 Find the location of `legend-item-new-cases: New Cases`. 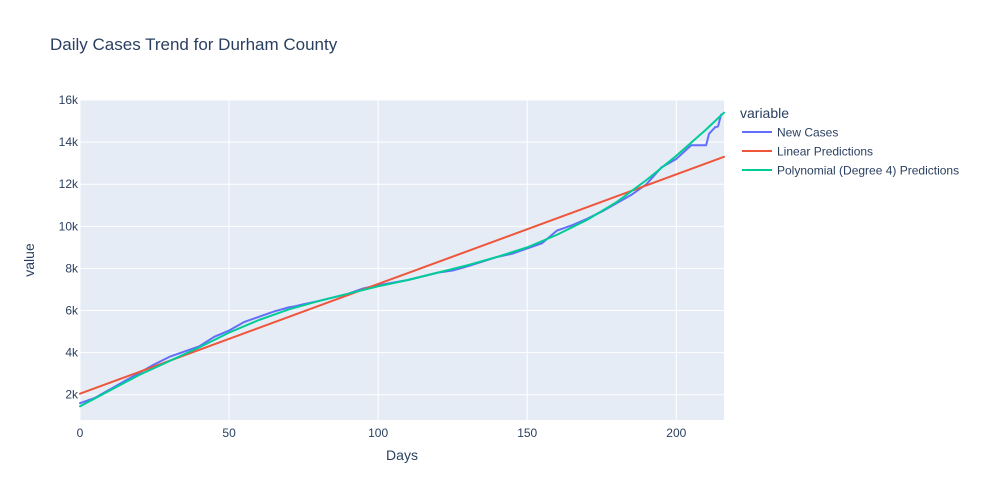

legend-item-new-cases: New Cases is located at coordinates (790, 133).